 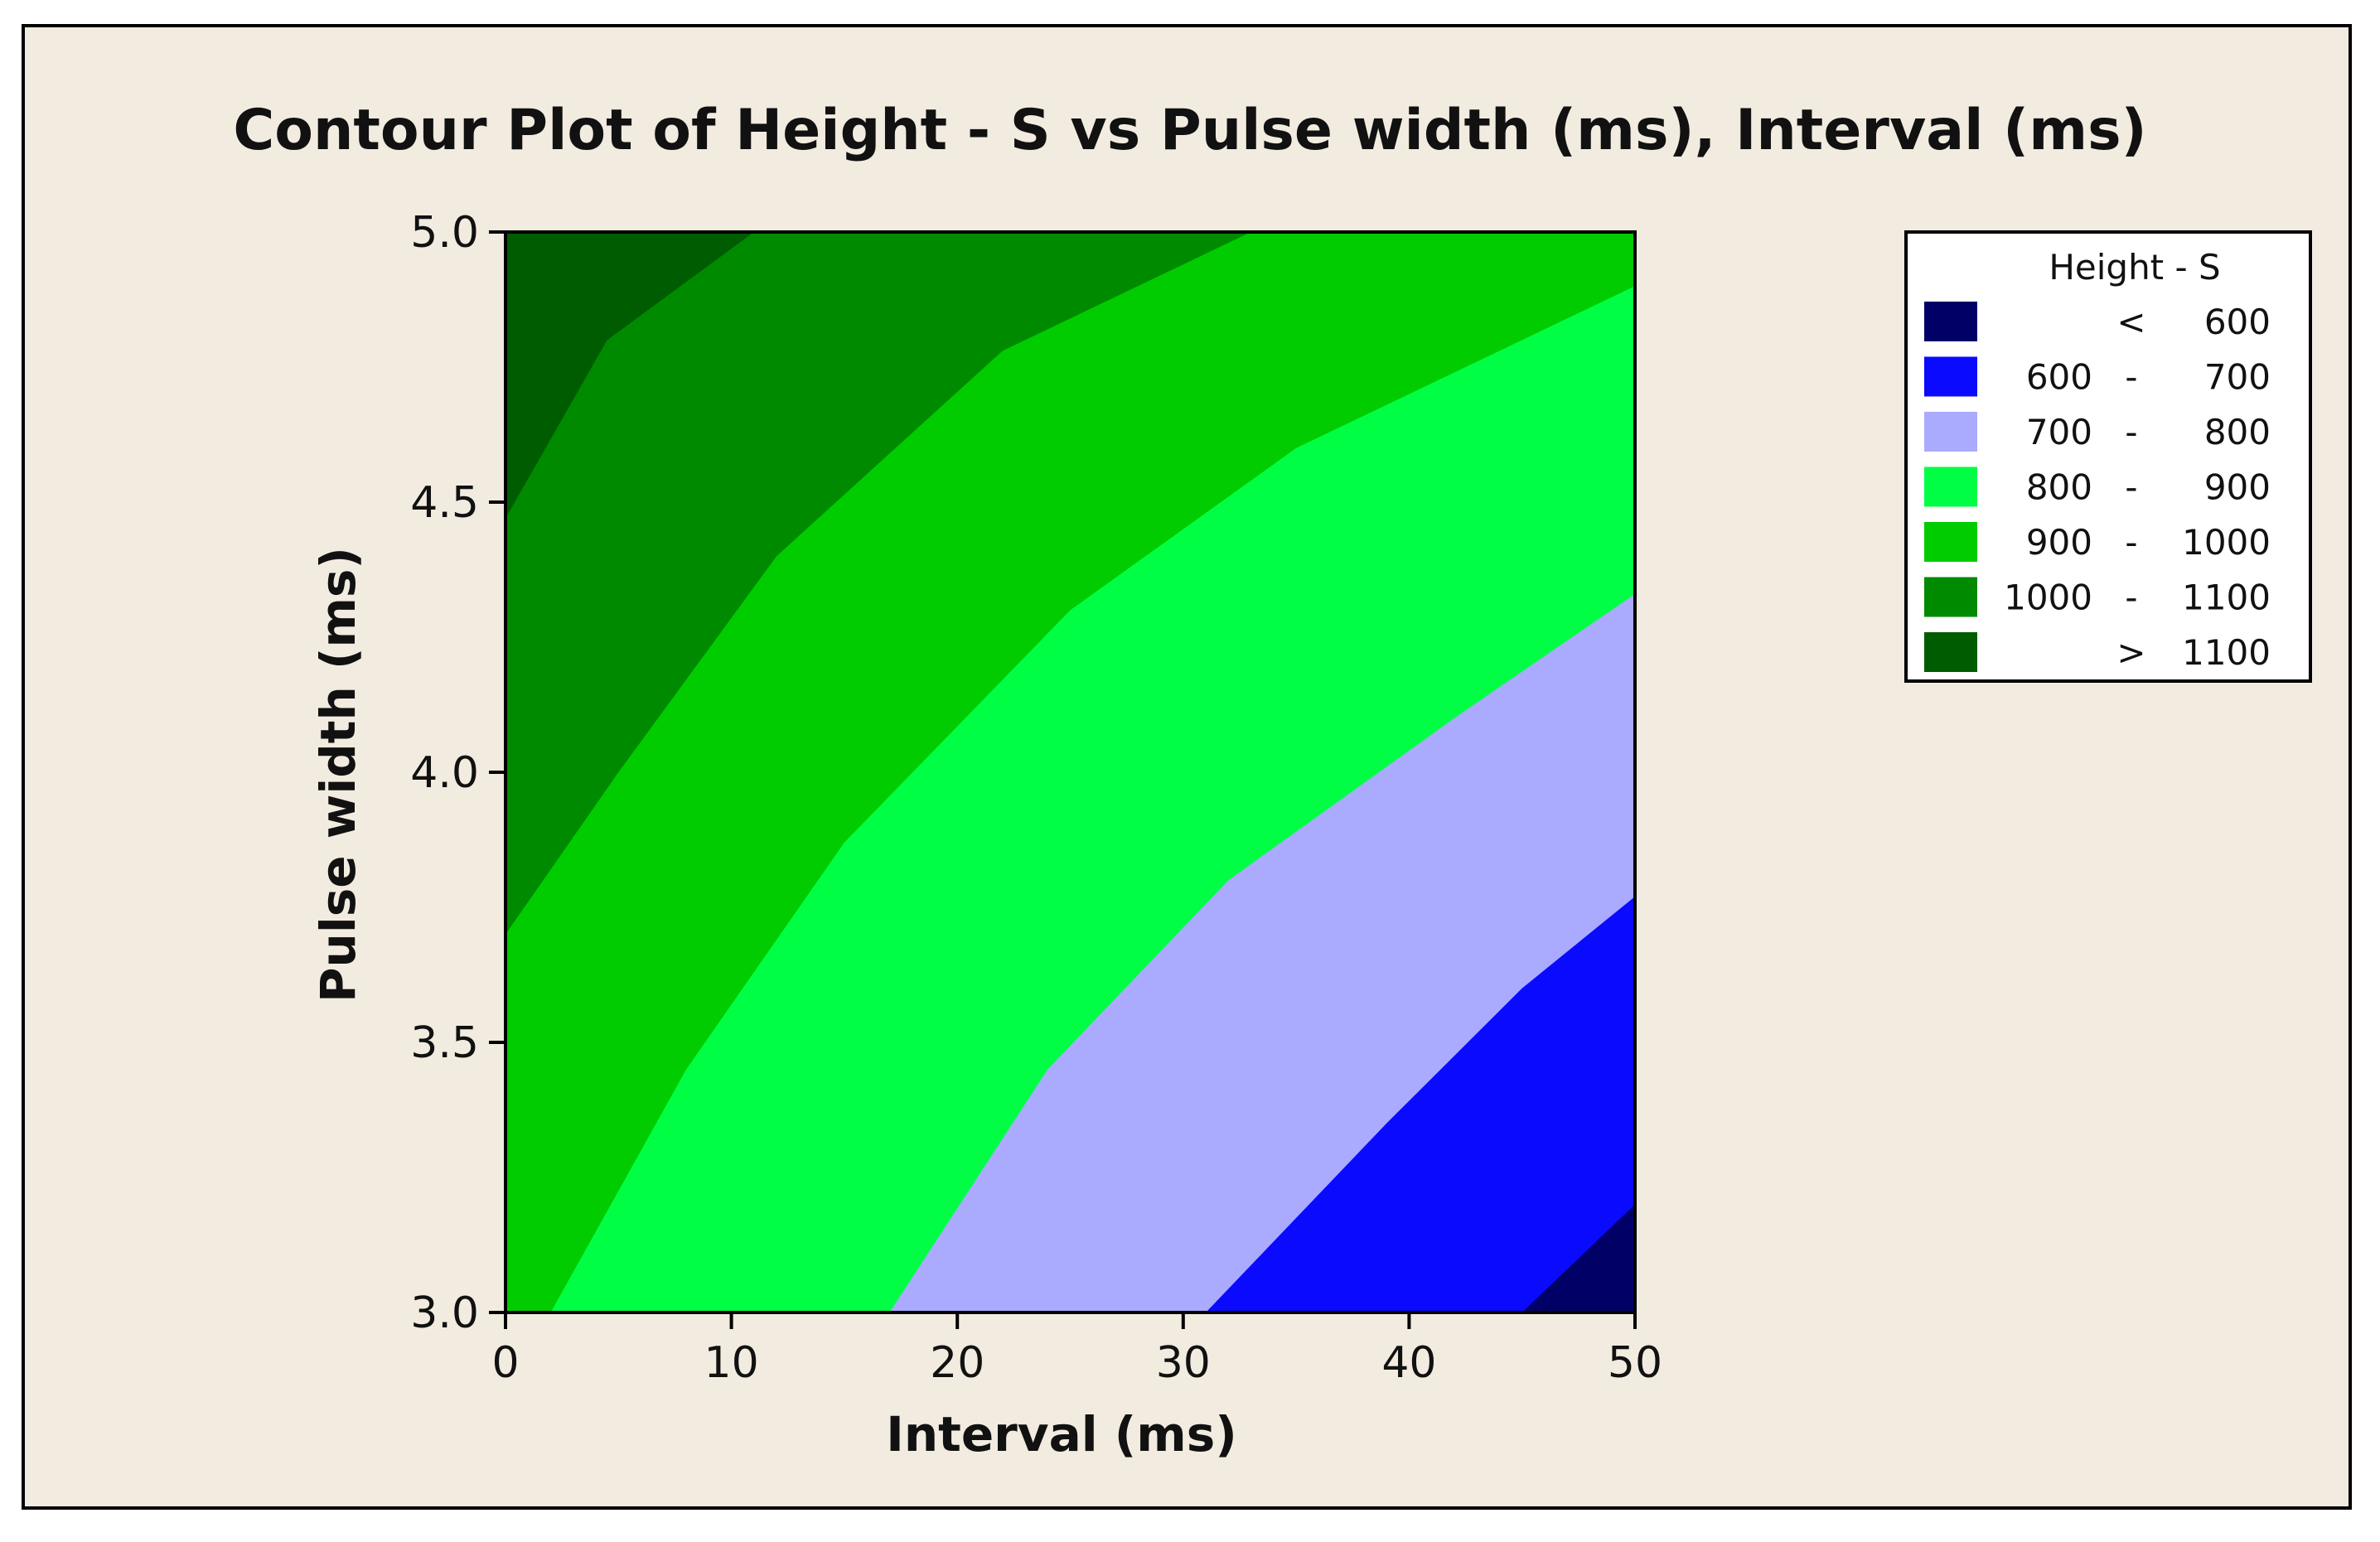 What do you see at coordinates (505, 1363) in the screenshot?
I see `x-tick-label-0: 0` at bounding box center [505, 1363].